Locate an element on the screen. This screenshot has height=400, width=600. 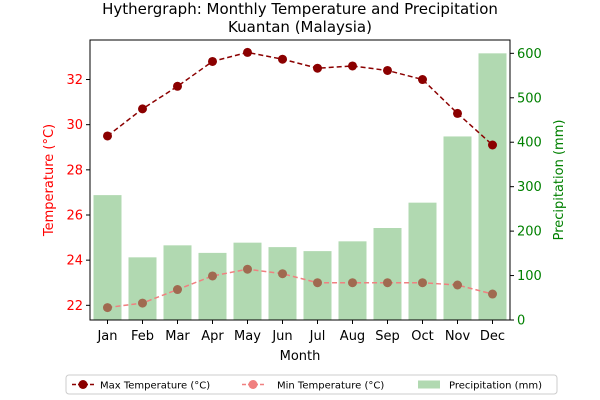
x-tick-label: Jun is located at coordinates (281, 336).